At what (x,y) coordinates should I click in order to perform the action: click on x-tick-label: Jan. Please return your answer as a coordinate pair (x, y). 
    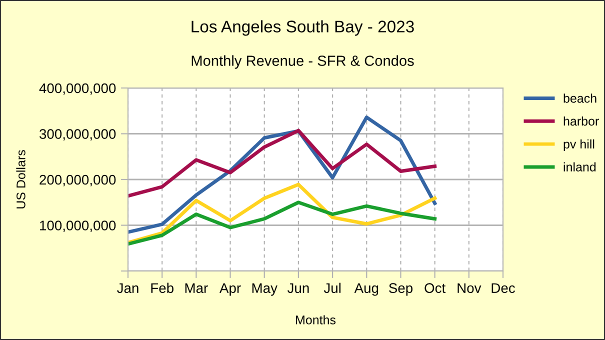
    Looking at the image, I should click on (127, 288).